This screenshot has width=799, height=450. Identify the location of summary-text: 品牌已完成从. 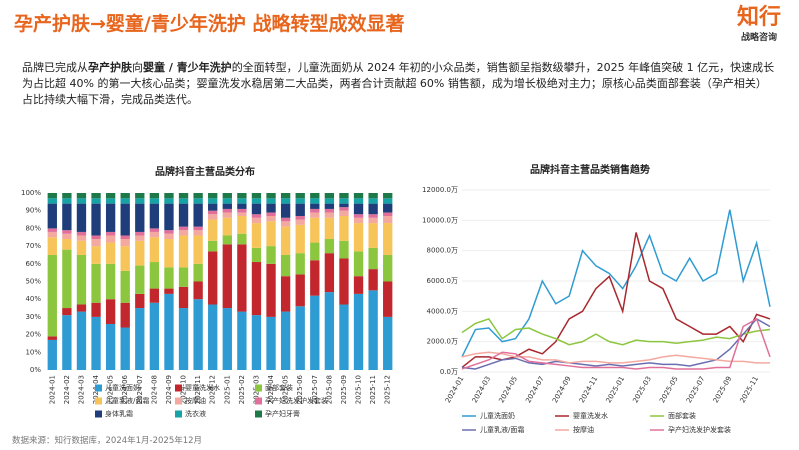
(55, 67).